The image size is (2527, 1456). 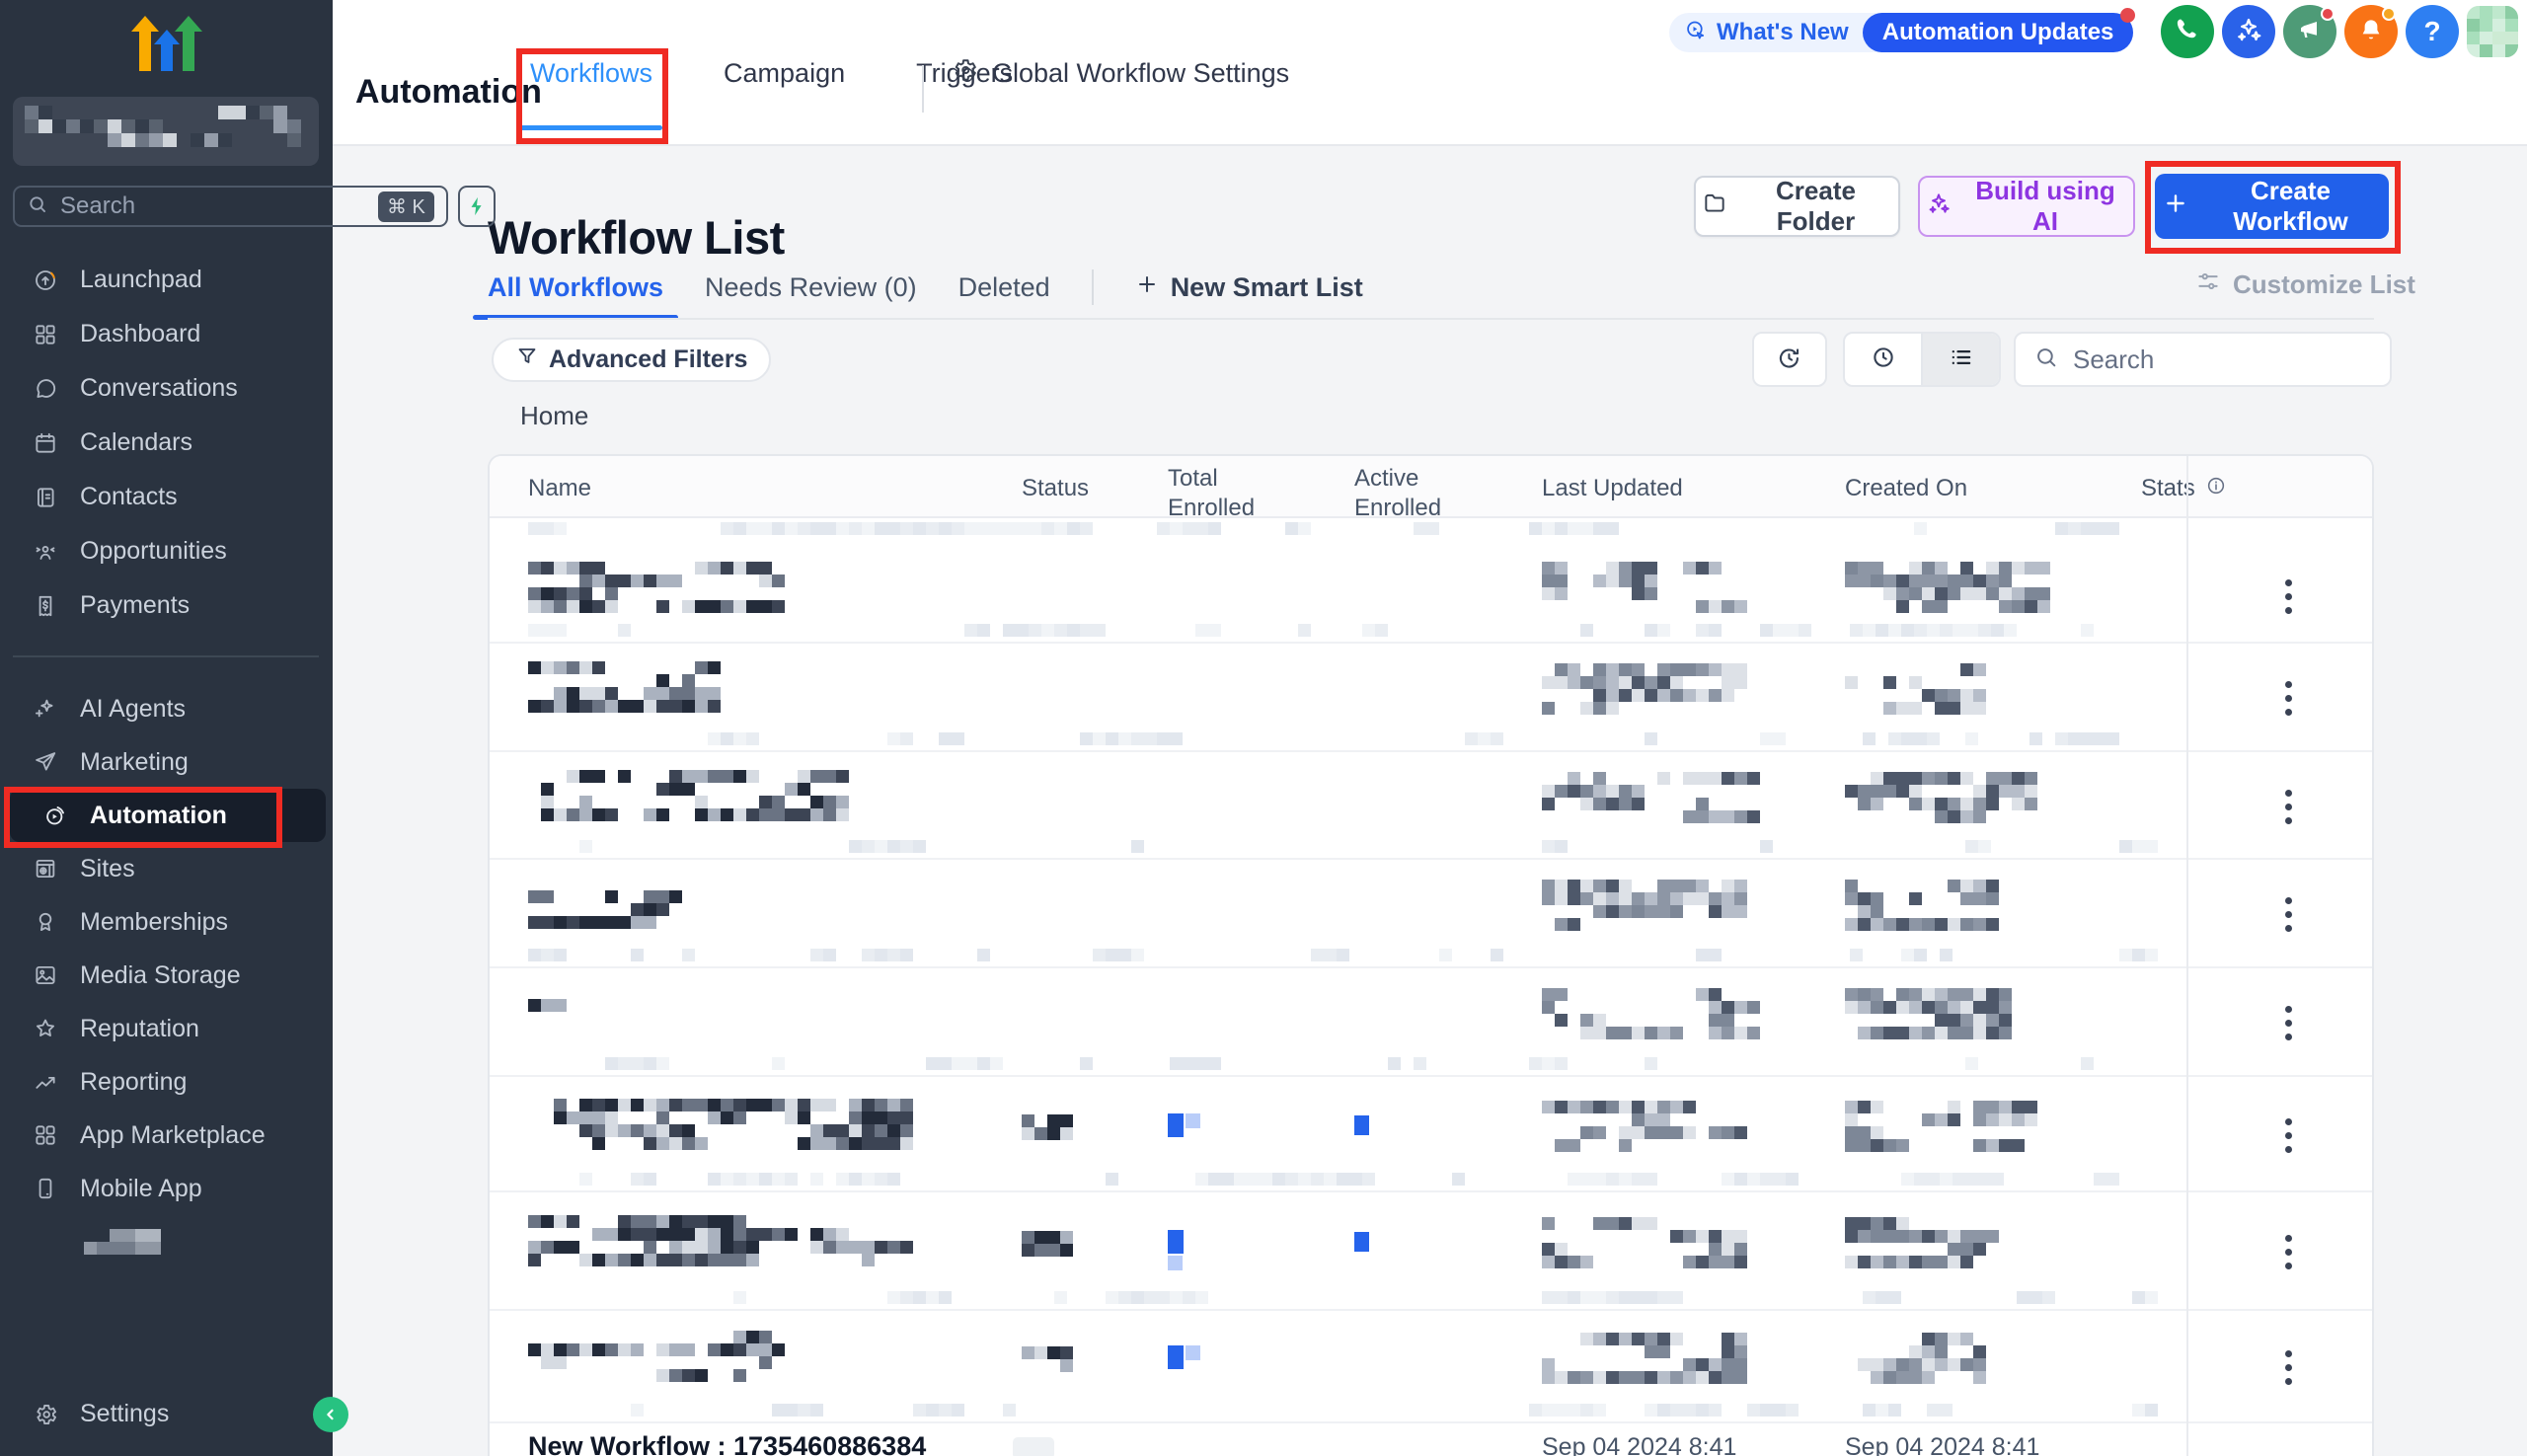 What do you see at coordinates (448, 92) in the screenshot?
I see `page-section-title: Automation` at bounding box center [448, 92].